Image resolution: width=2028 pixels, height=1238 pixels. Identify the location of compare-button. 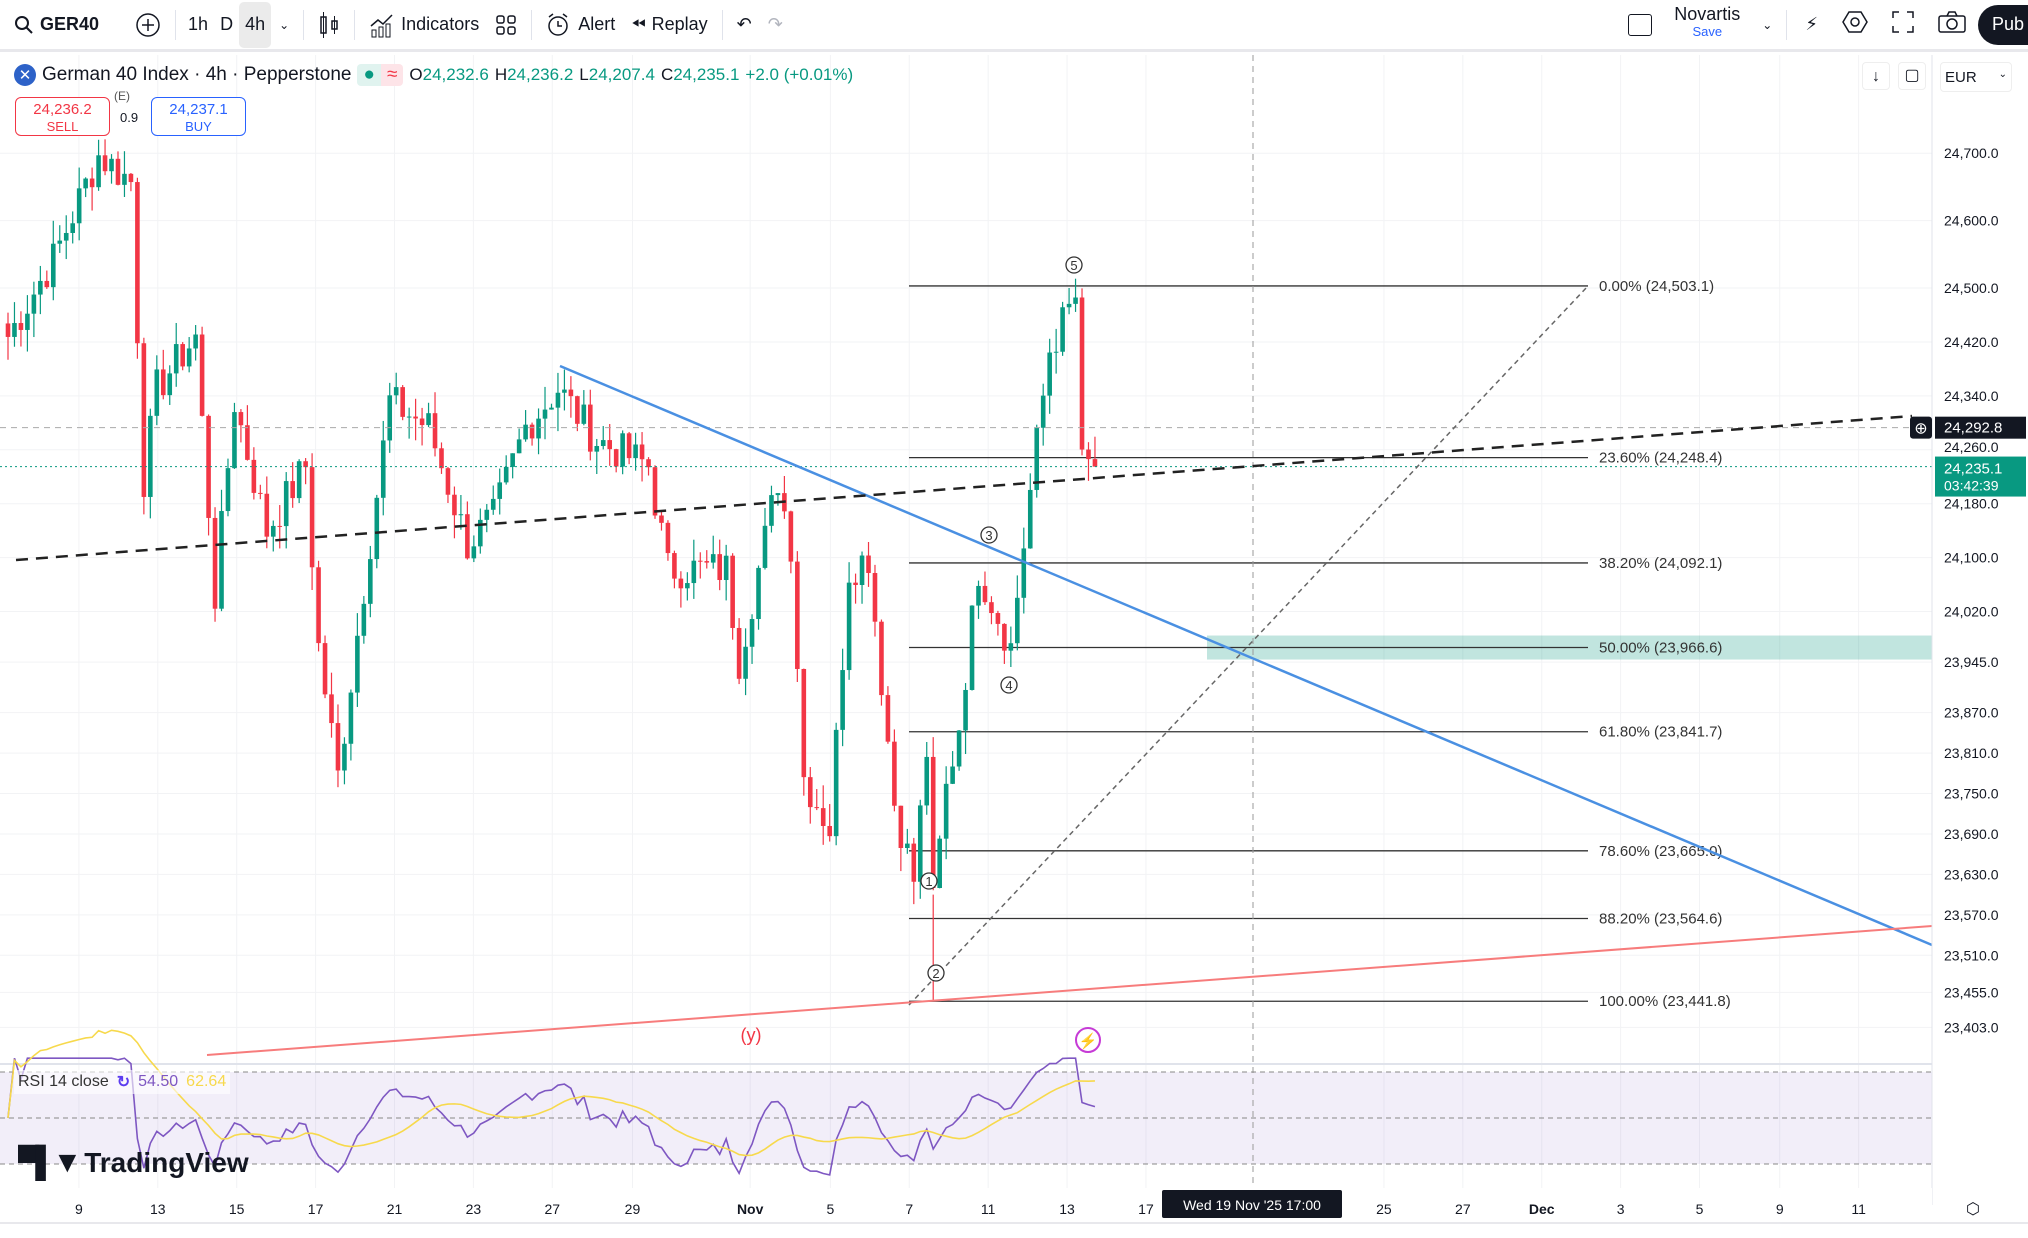
(148, 25).